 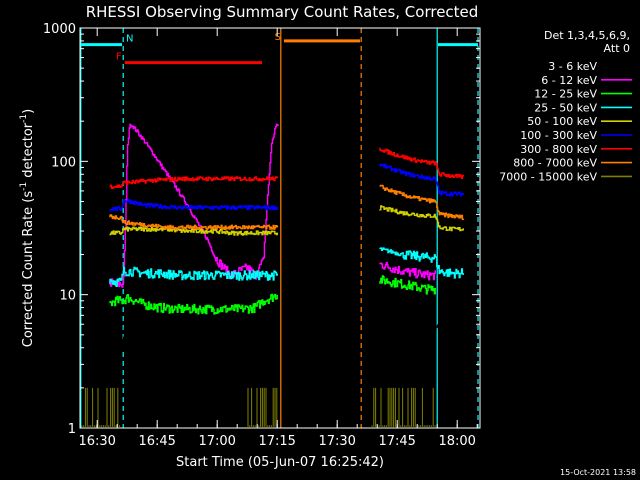 I want to click on y-axis-label-sup1: -1, so click(x=24, y=186).